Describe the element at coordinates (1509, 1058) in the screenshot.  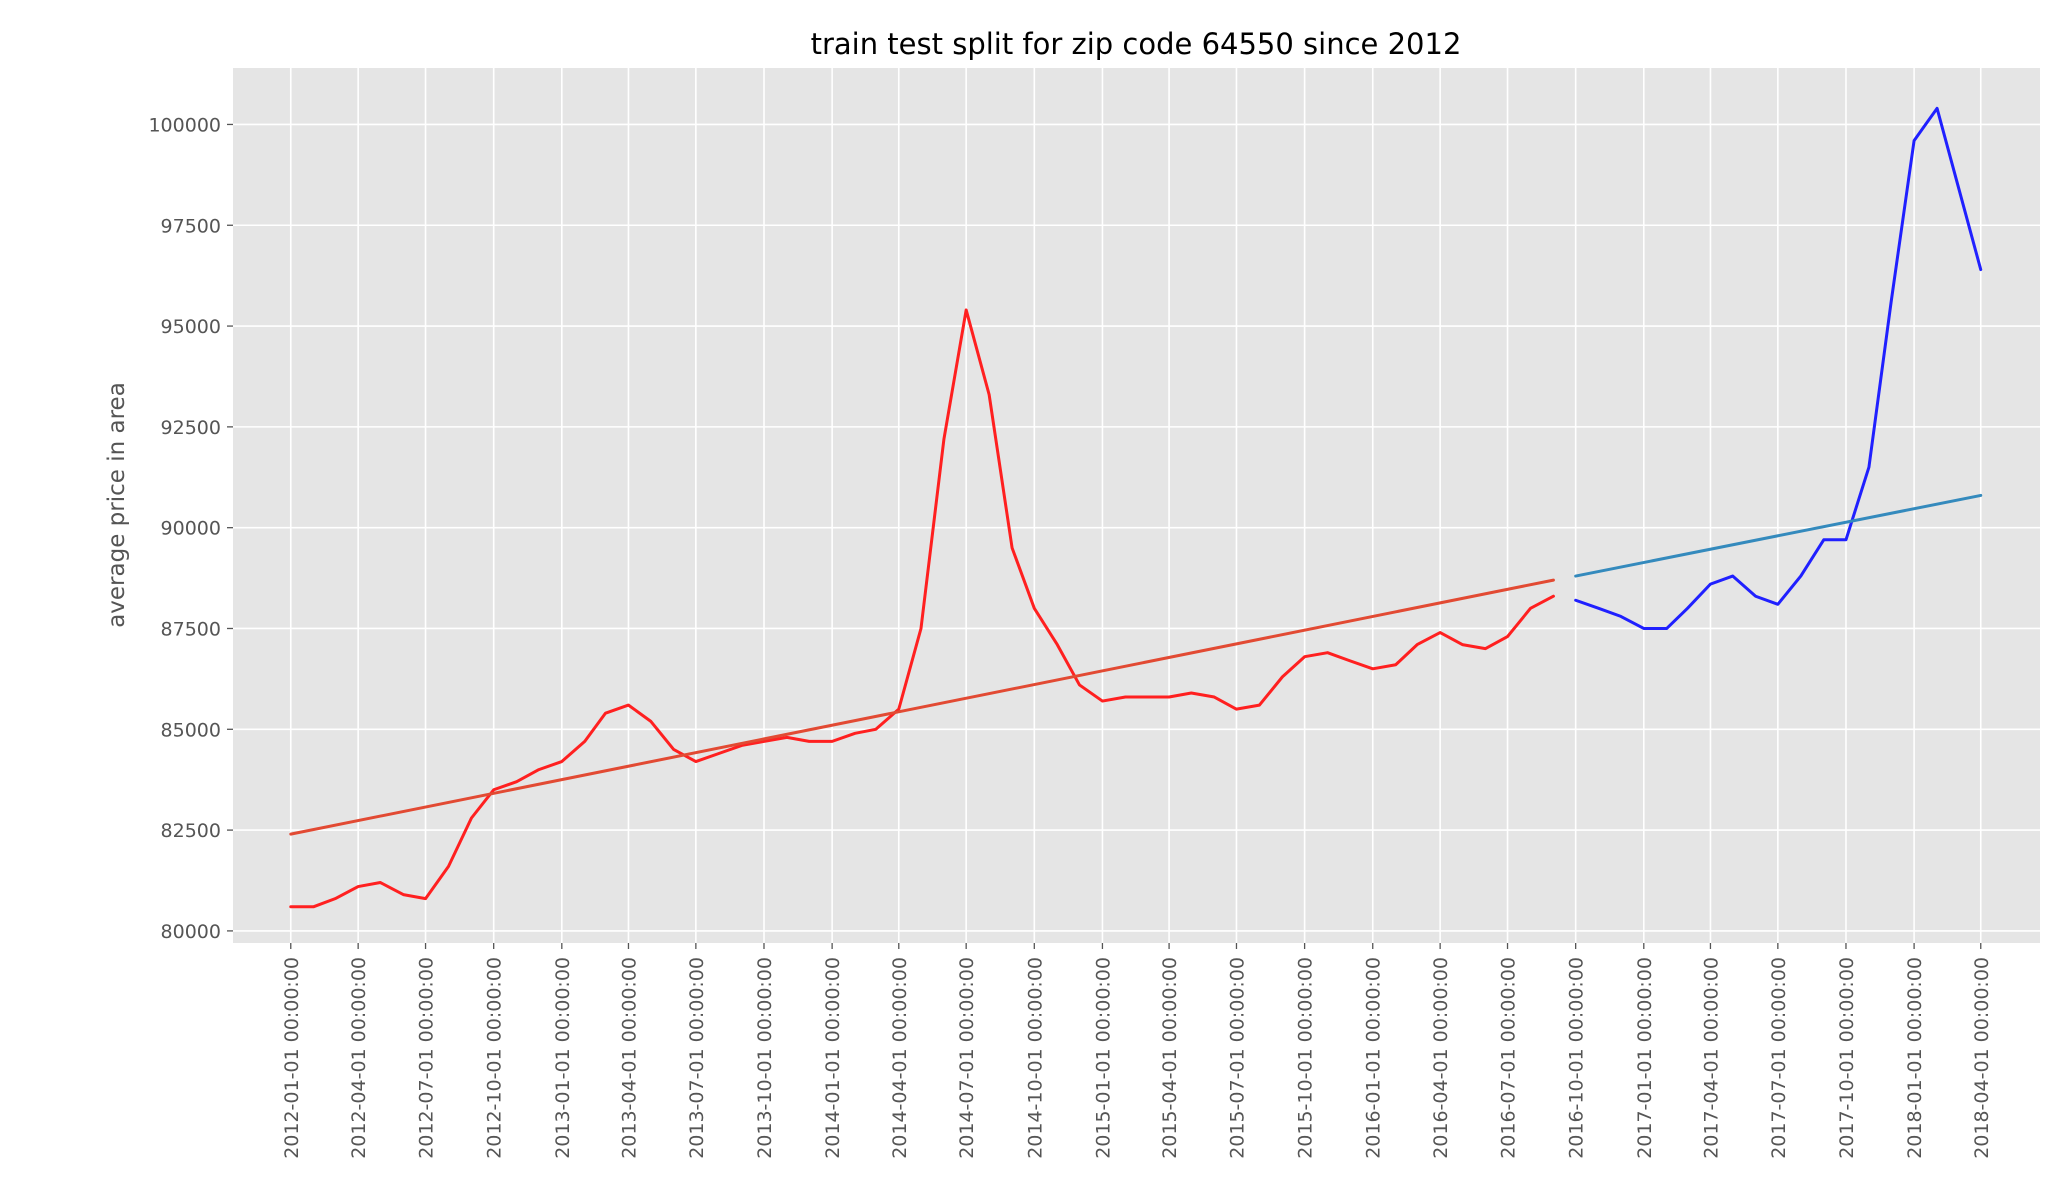
I see `x-tick-label: 2016-07-01 00:00:00` at that location.